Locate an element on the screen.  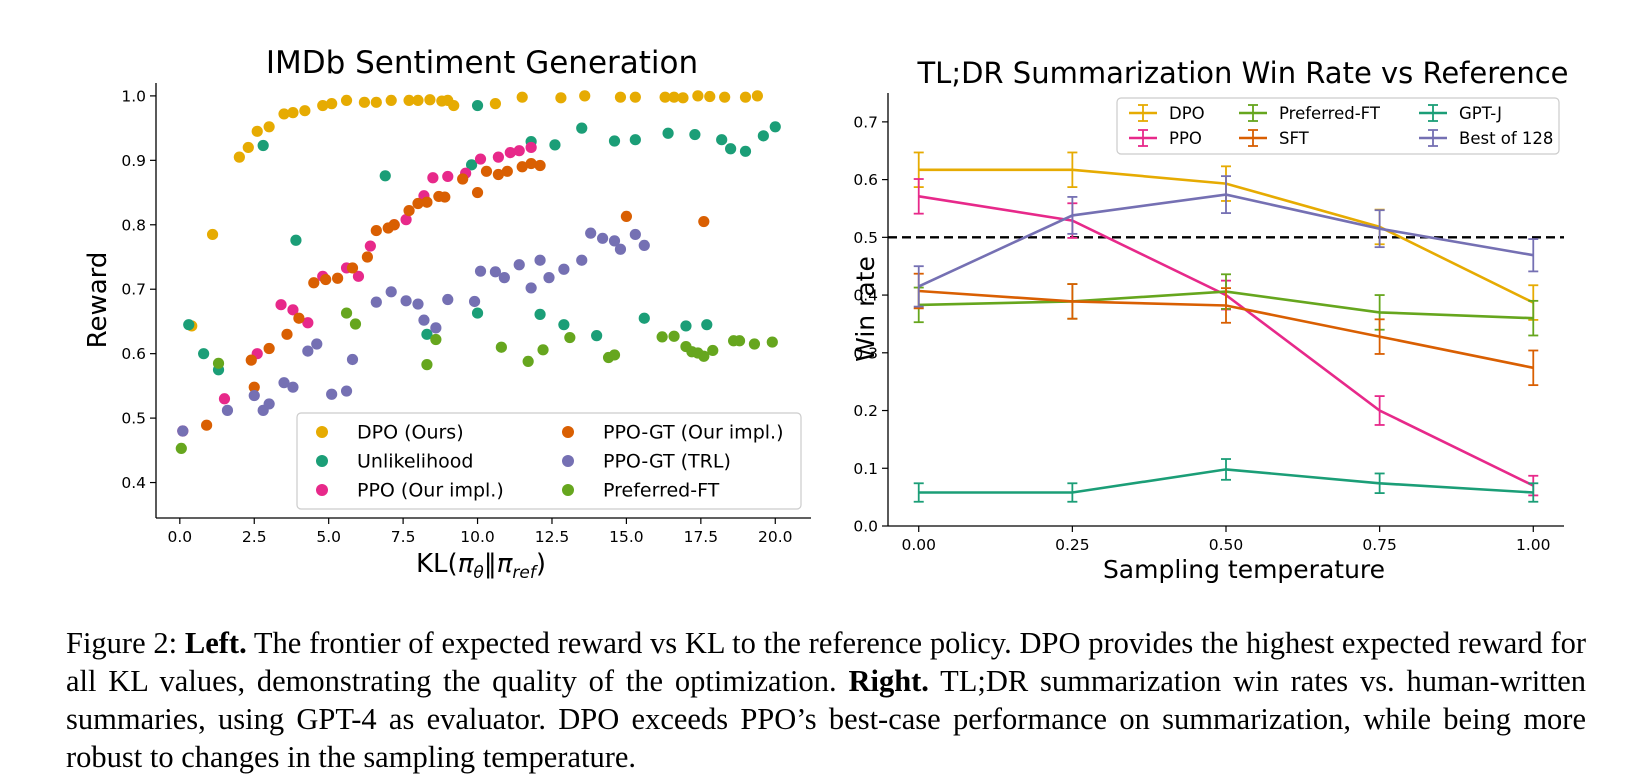
imdb-legend-marker-ppo-gt-trl is located at coordinates (568, 461).